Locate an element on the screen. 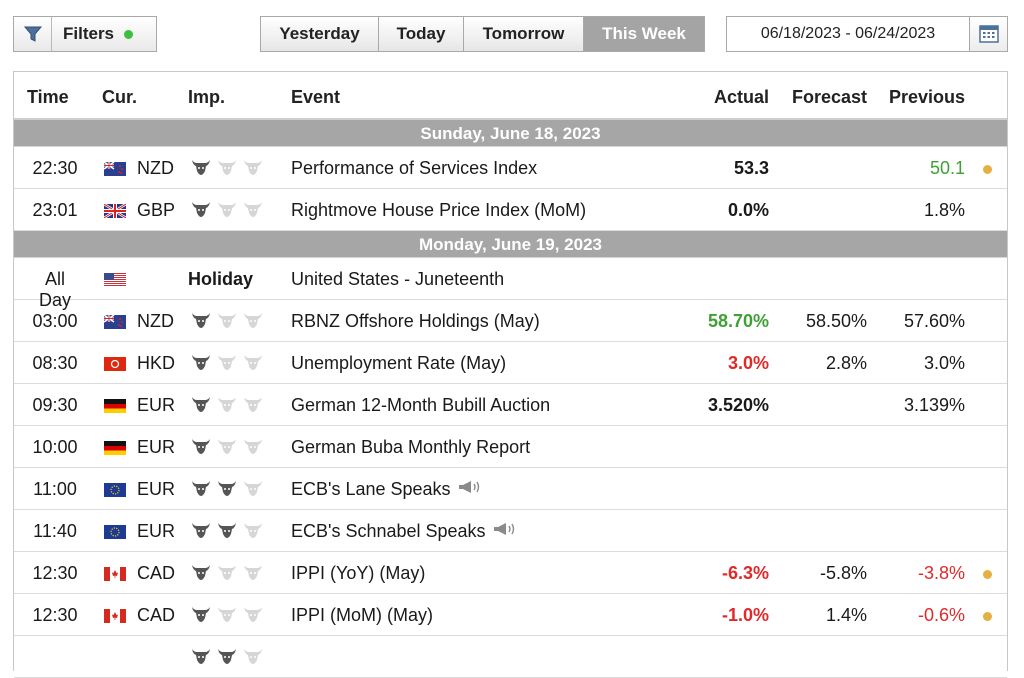  event-previous: -0.6% is located at coordinates (941, 615).